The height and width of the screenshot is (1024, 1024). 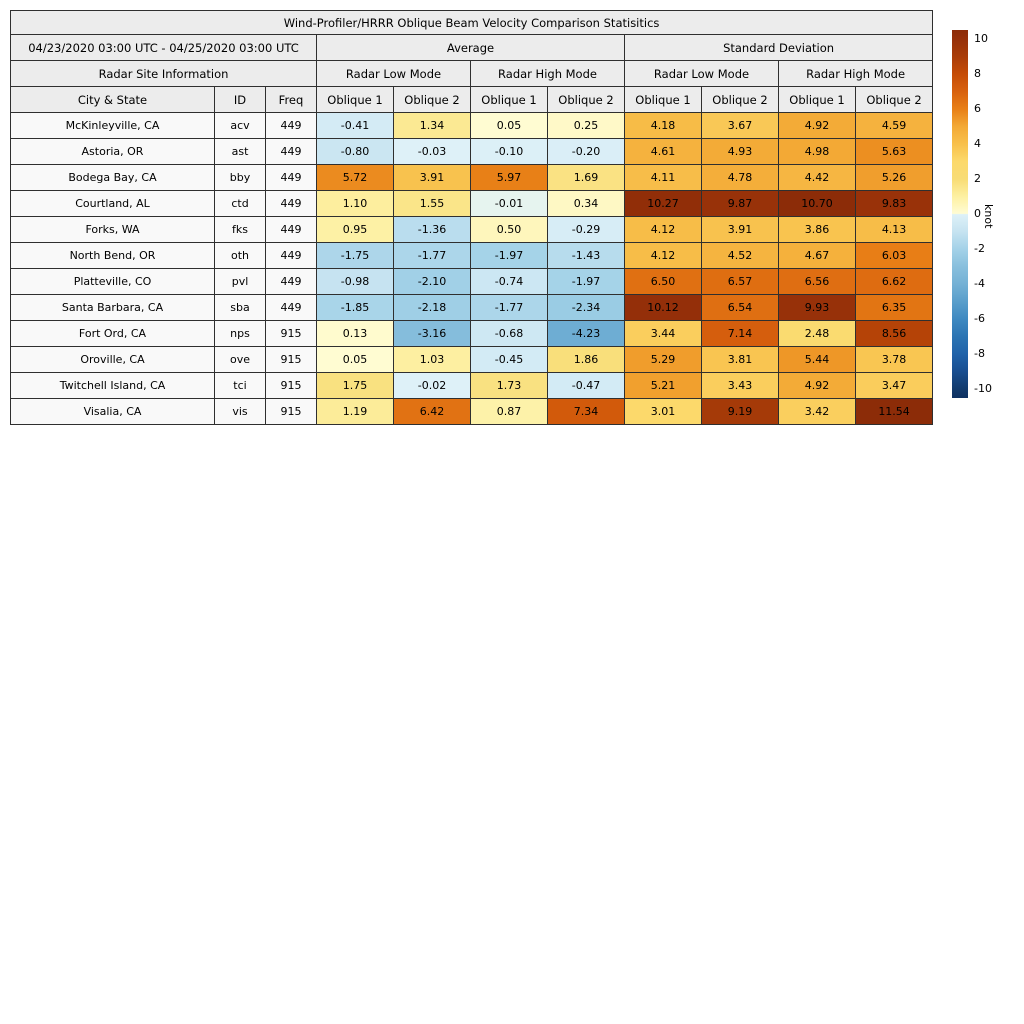 I want to click on freq-header: Freq, so click(x=291, y=99).